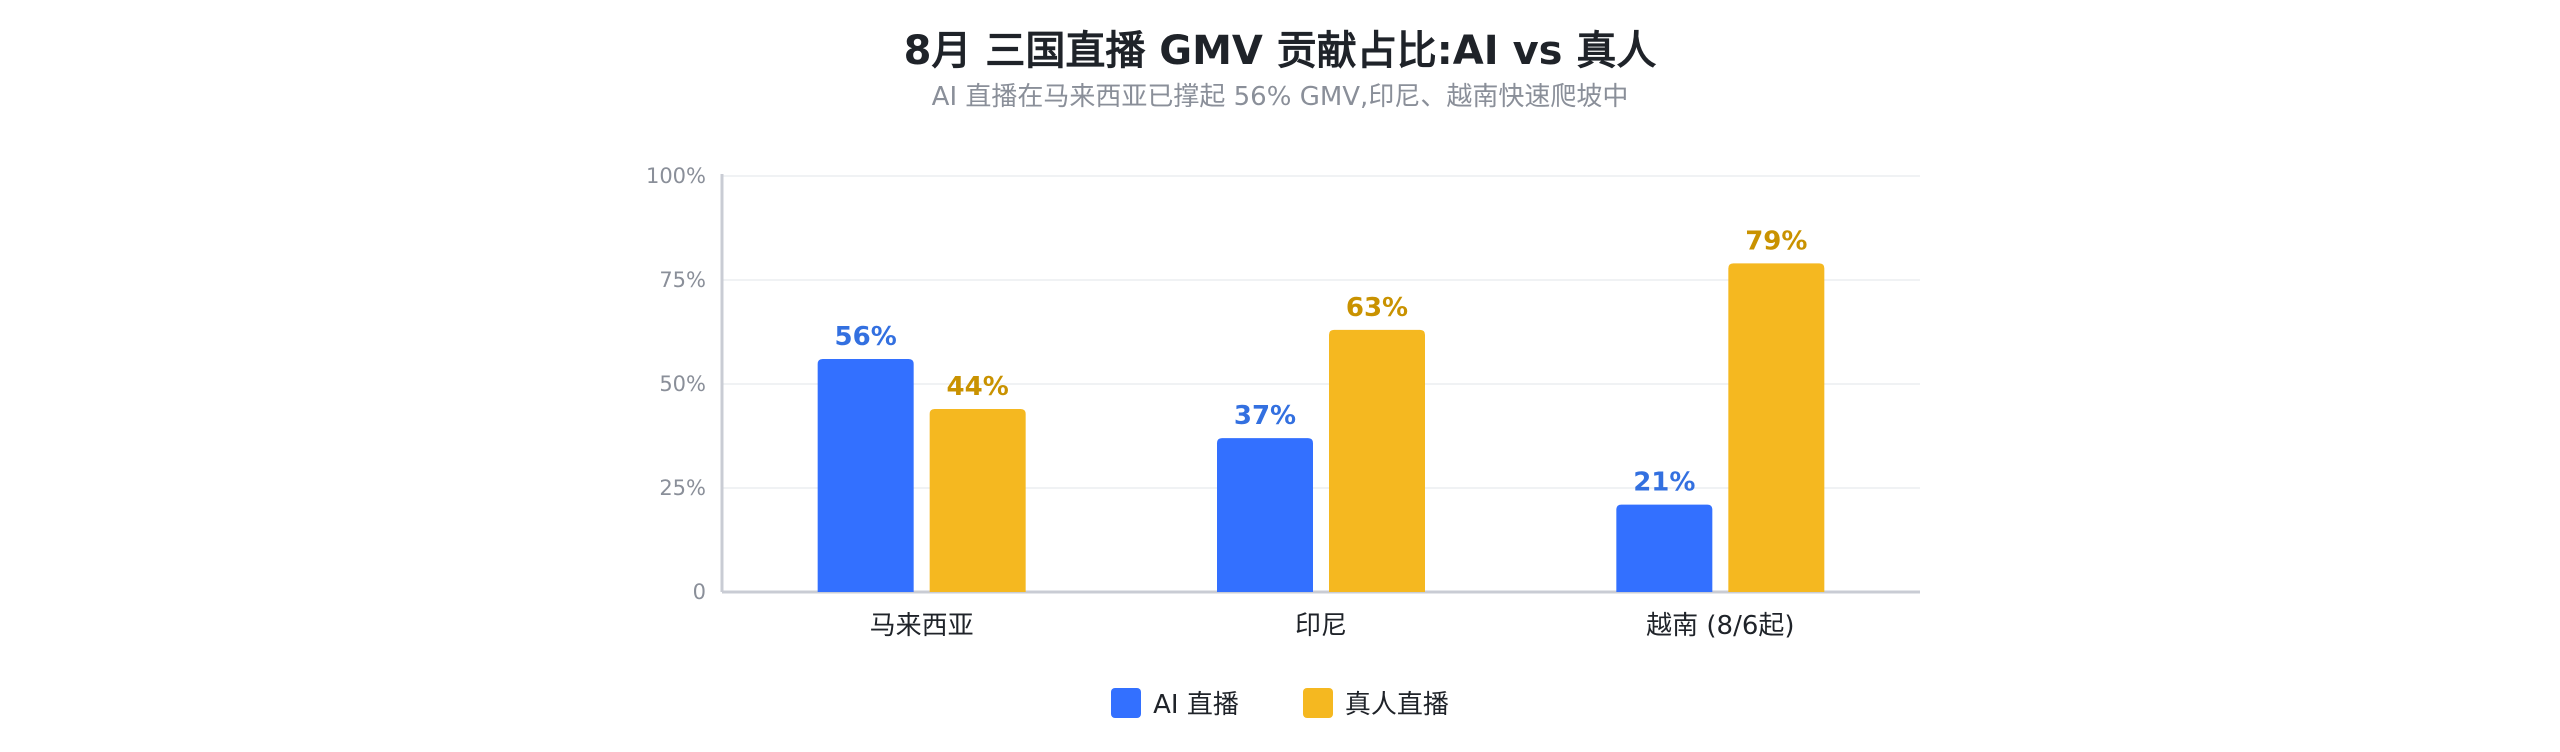 The image size is (2560, 752). I want to click on chart-legend: AI 直播 真人直播, so click(1280, 702).